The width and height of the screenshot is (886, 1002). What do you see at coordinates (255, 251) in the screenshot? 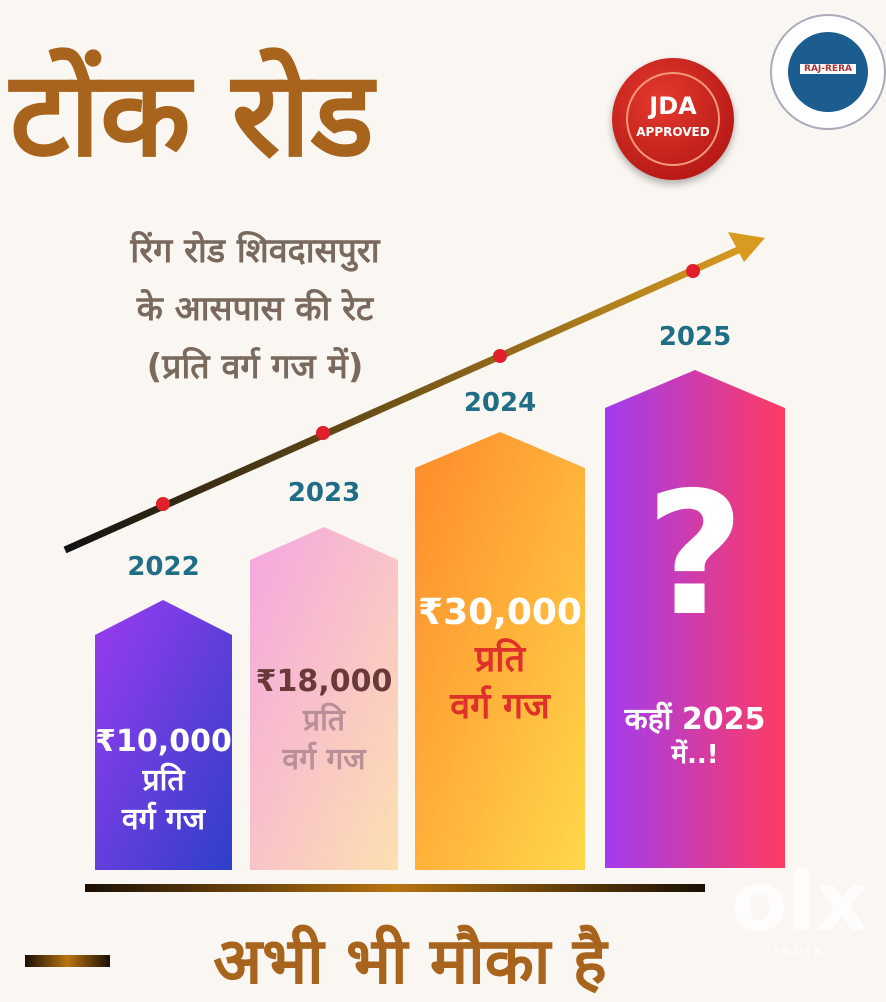
I see `subtitle-line: रिंग रोड शिवदासपुरा` at bounding box center [255, 251].